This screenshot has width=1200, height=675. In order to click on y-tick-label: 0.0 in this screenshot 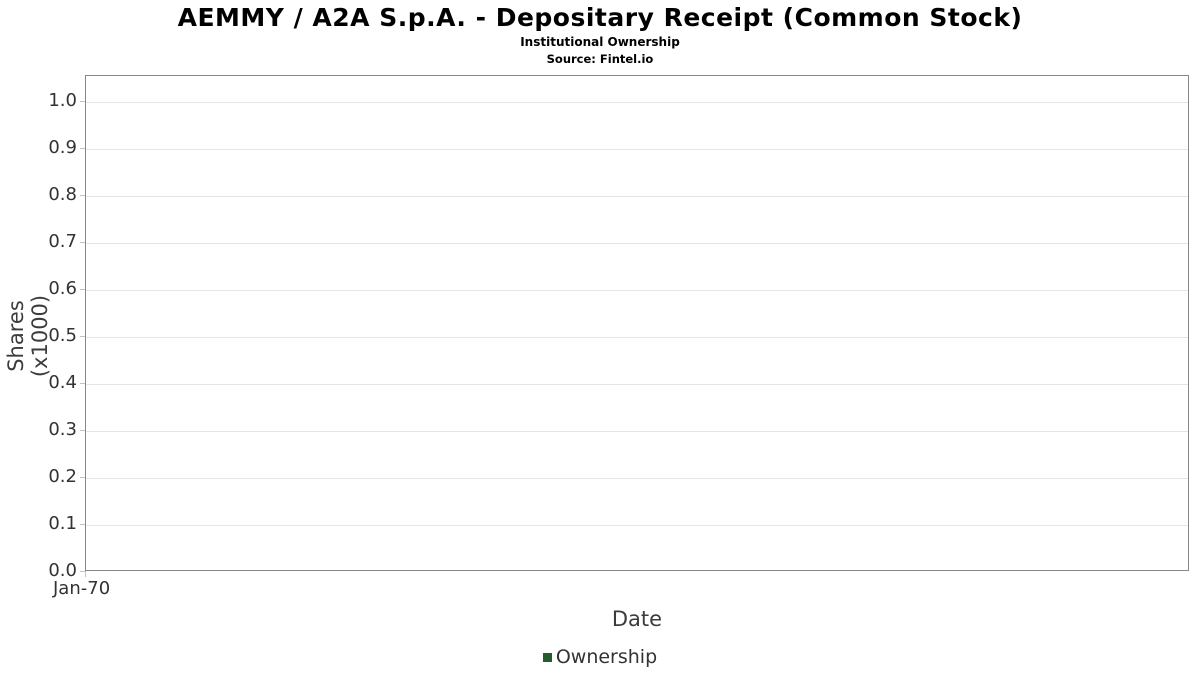, I will do `click(62, 570)`.